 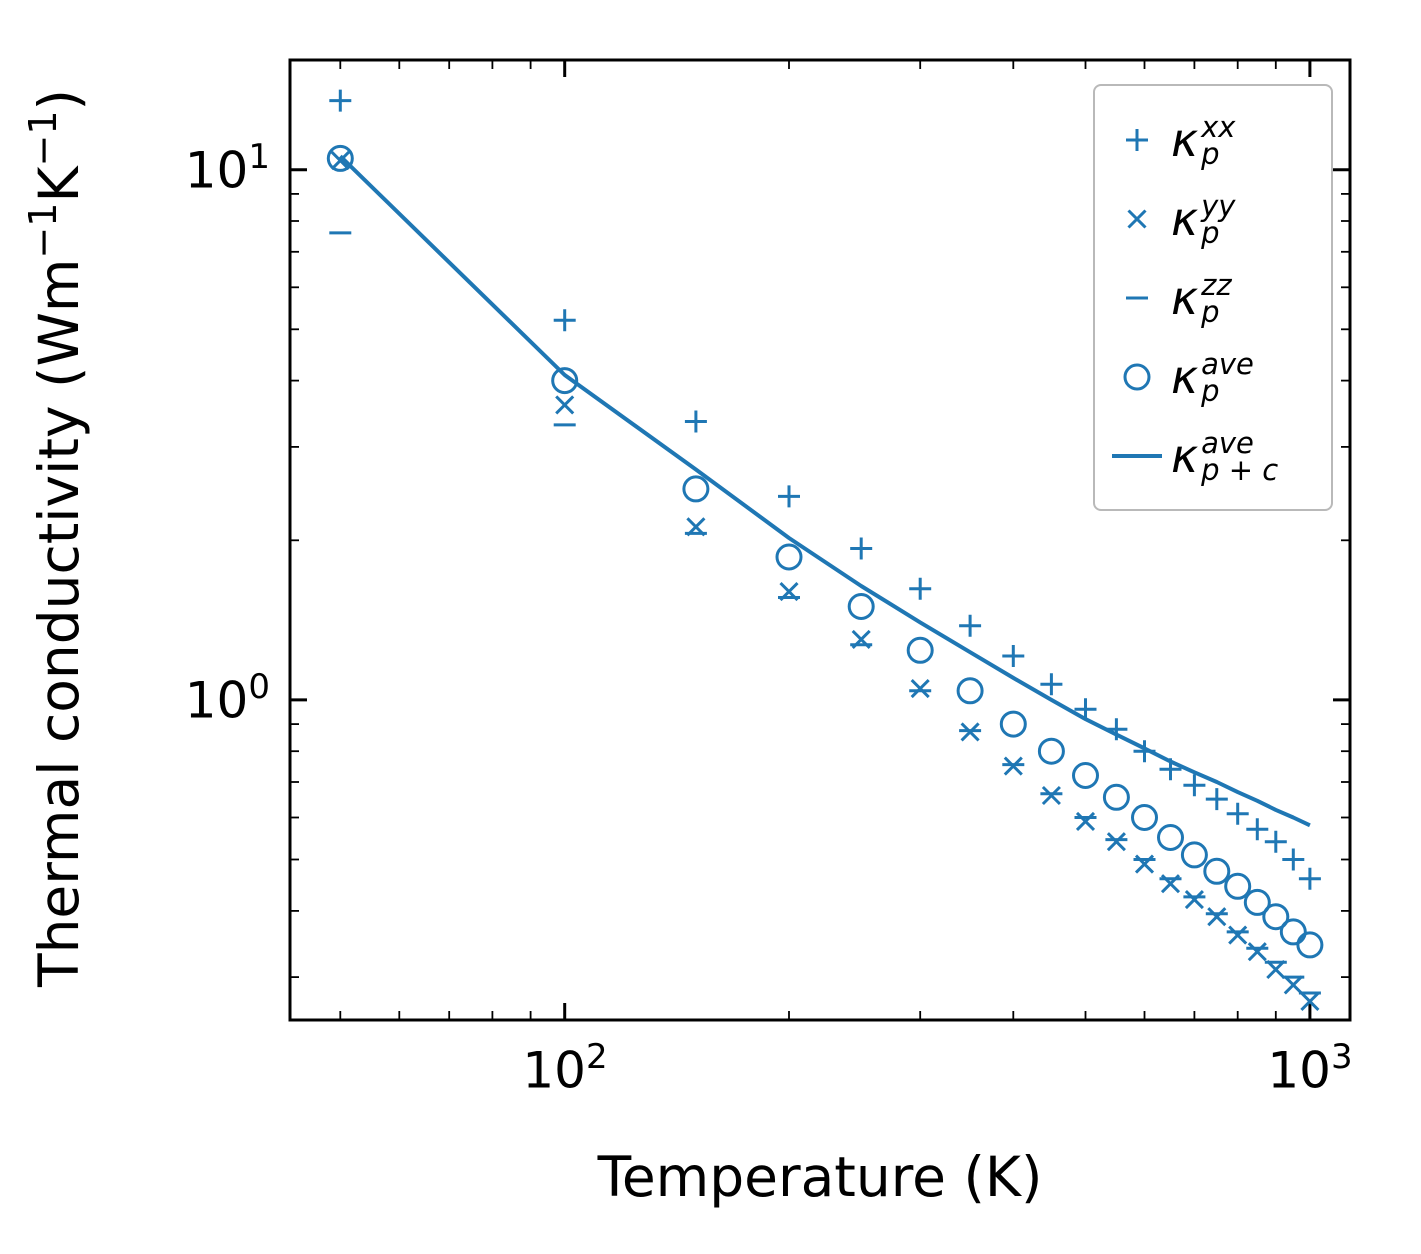 I want to click on legend-label: κ ave p + c, so click(x=1225, y=456).